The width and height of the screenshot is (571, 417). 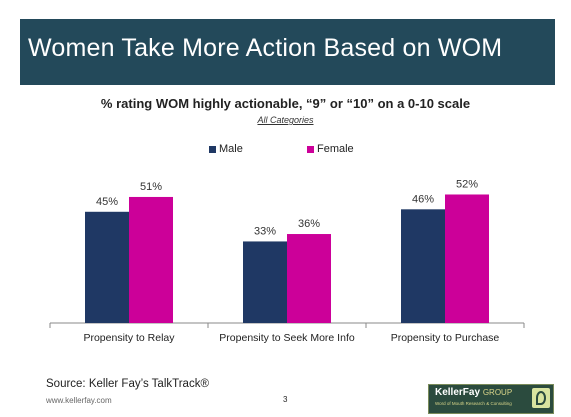 What do you see at coordinates (127, 384) in the screenshot?
I see `source-note: Source: Keller Fay’s TalkTrack®` at bounding box center [127, 384].